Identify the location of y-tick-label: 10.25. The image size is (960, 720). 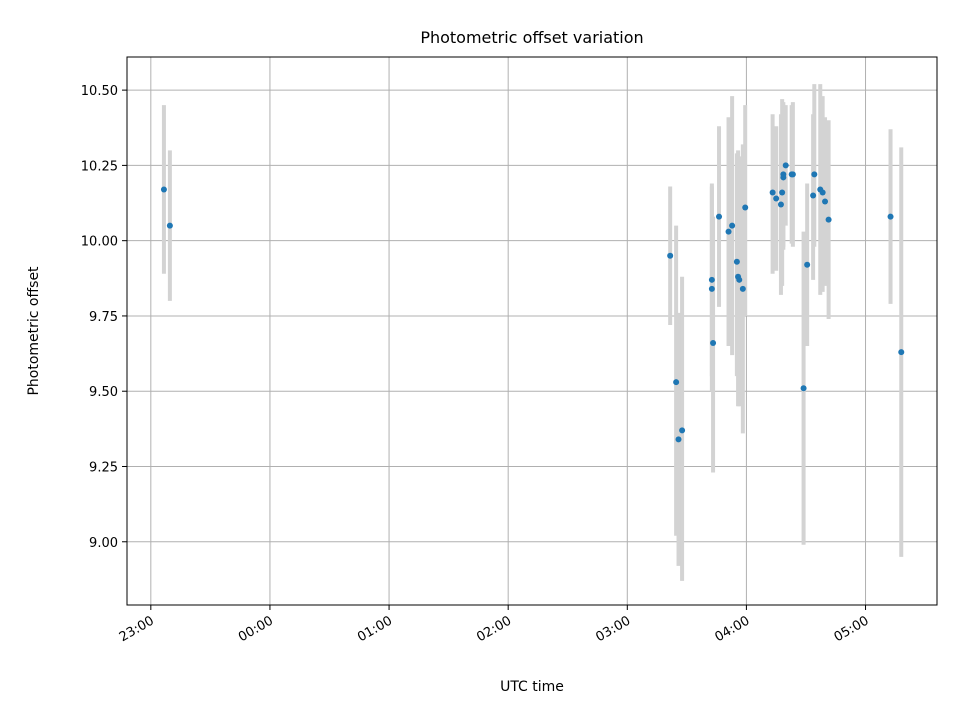
(99, 166).